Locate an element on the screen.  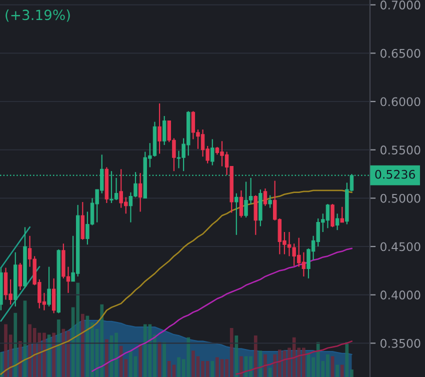
y-tick-label: 0.5000 is located at coordinates (400, 198).